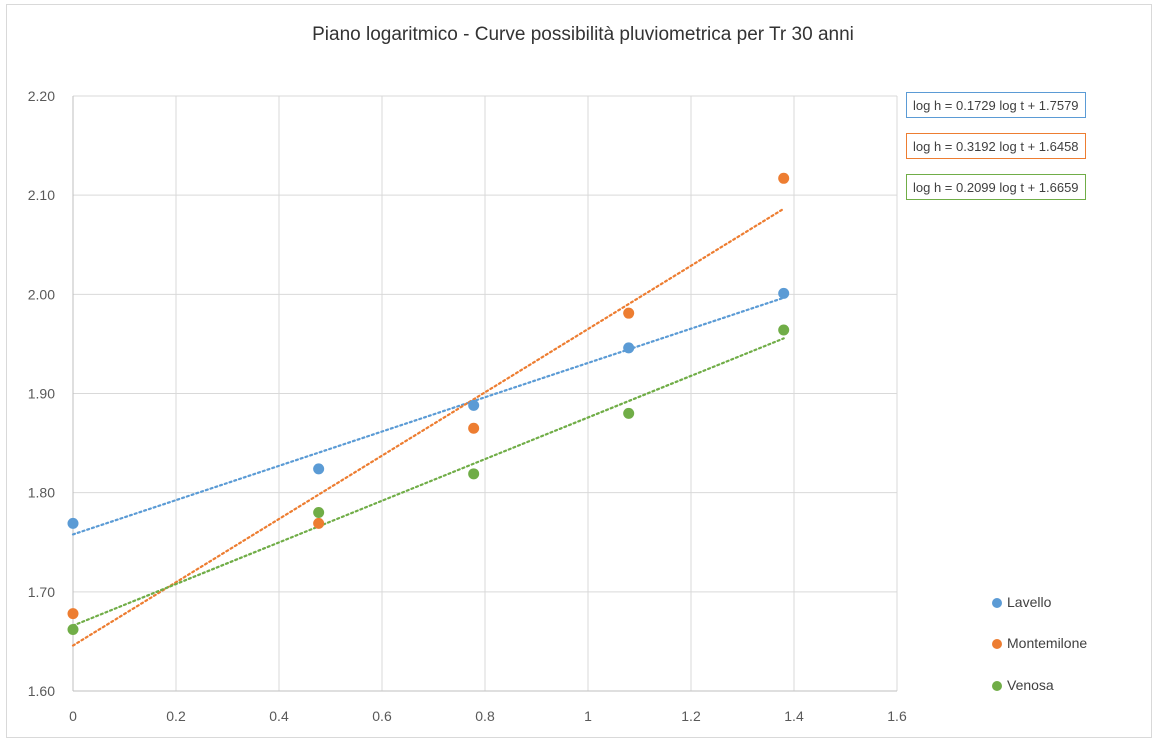 The width and height of the screenshot is (1156, 742). Describe the element at coordinates (691, 716) in the screenshot. I see `x-tick-label: 1.2` at that location.